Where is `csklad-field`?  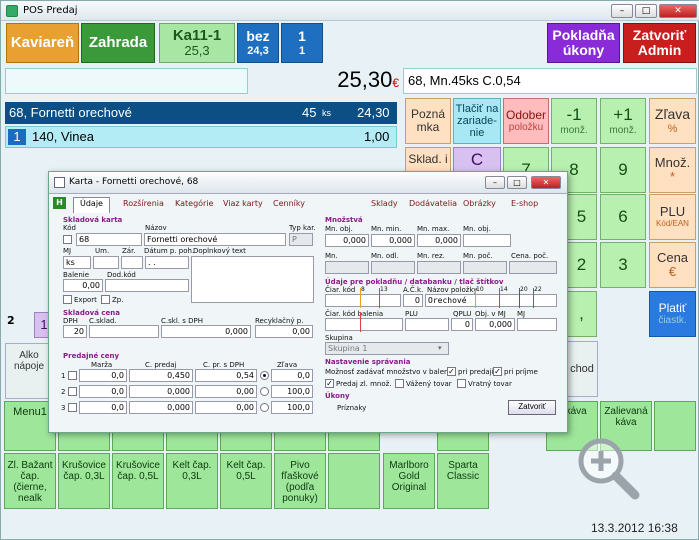
csklad-field is located at coordinates (124, 331).